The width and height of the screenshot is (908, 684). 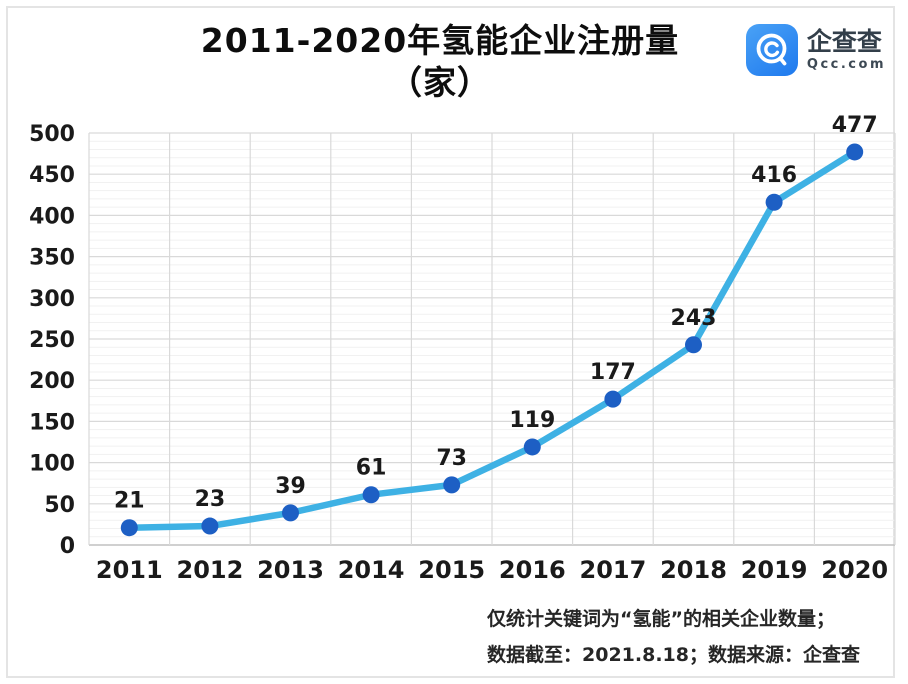 What do you see at coordinates (52, 175) in the screenshot?
I see `y-tick-label: 450` at bounding box center [52, 175].